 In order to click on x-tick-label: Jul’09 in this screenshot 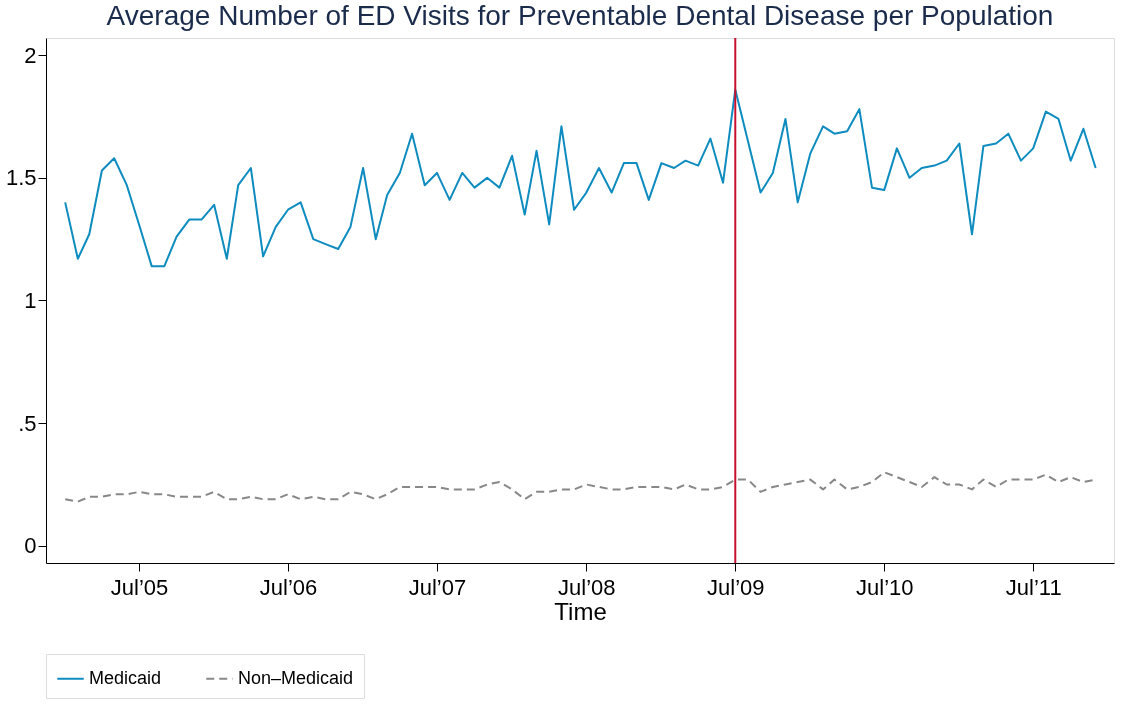, I will do `click(736, 587)`.